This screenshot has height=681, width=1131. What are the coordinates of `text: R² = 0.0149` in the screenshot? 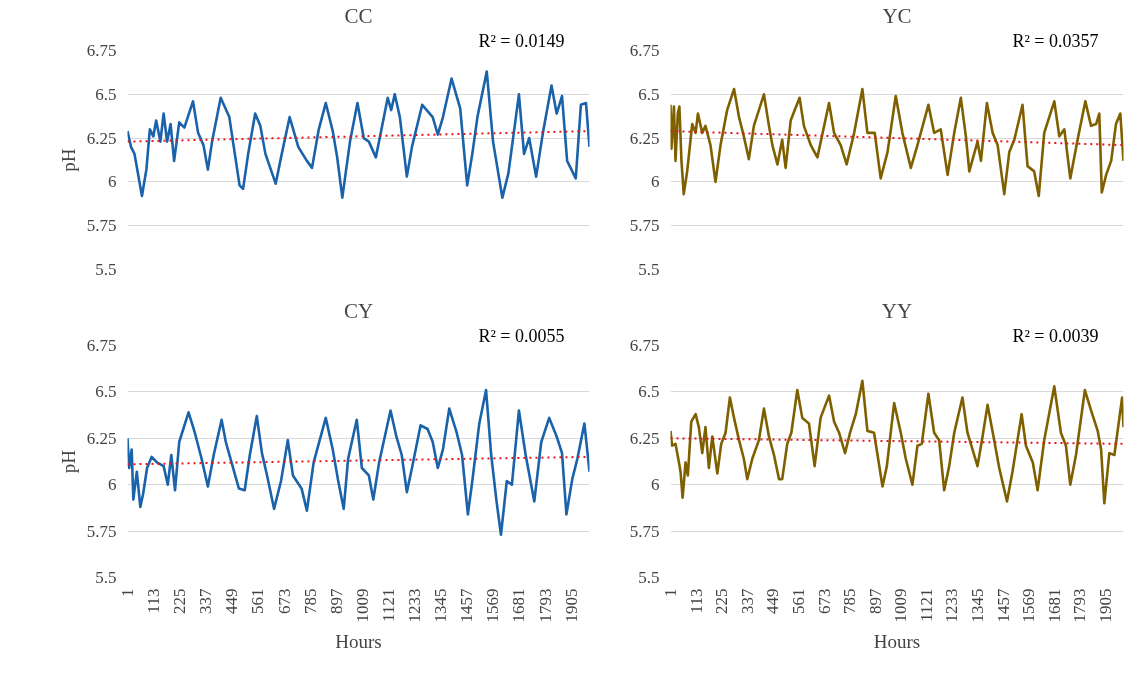 It's located at (521, 40).